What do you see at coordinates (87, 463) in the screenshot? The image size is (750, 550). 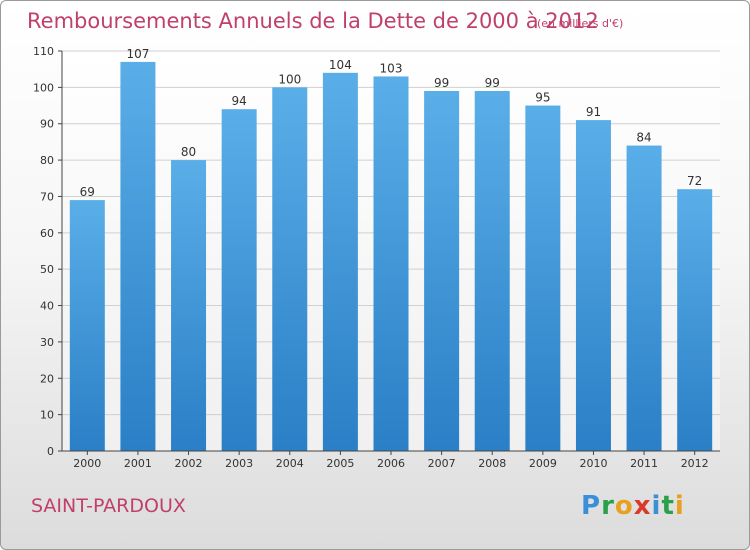 I see `x-tick-label: 2000` at bounding box center [87, 463].